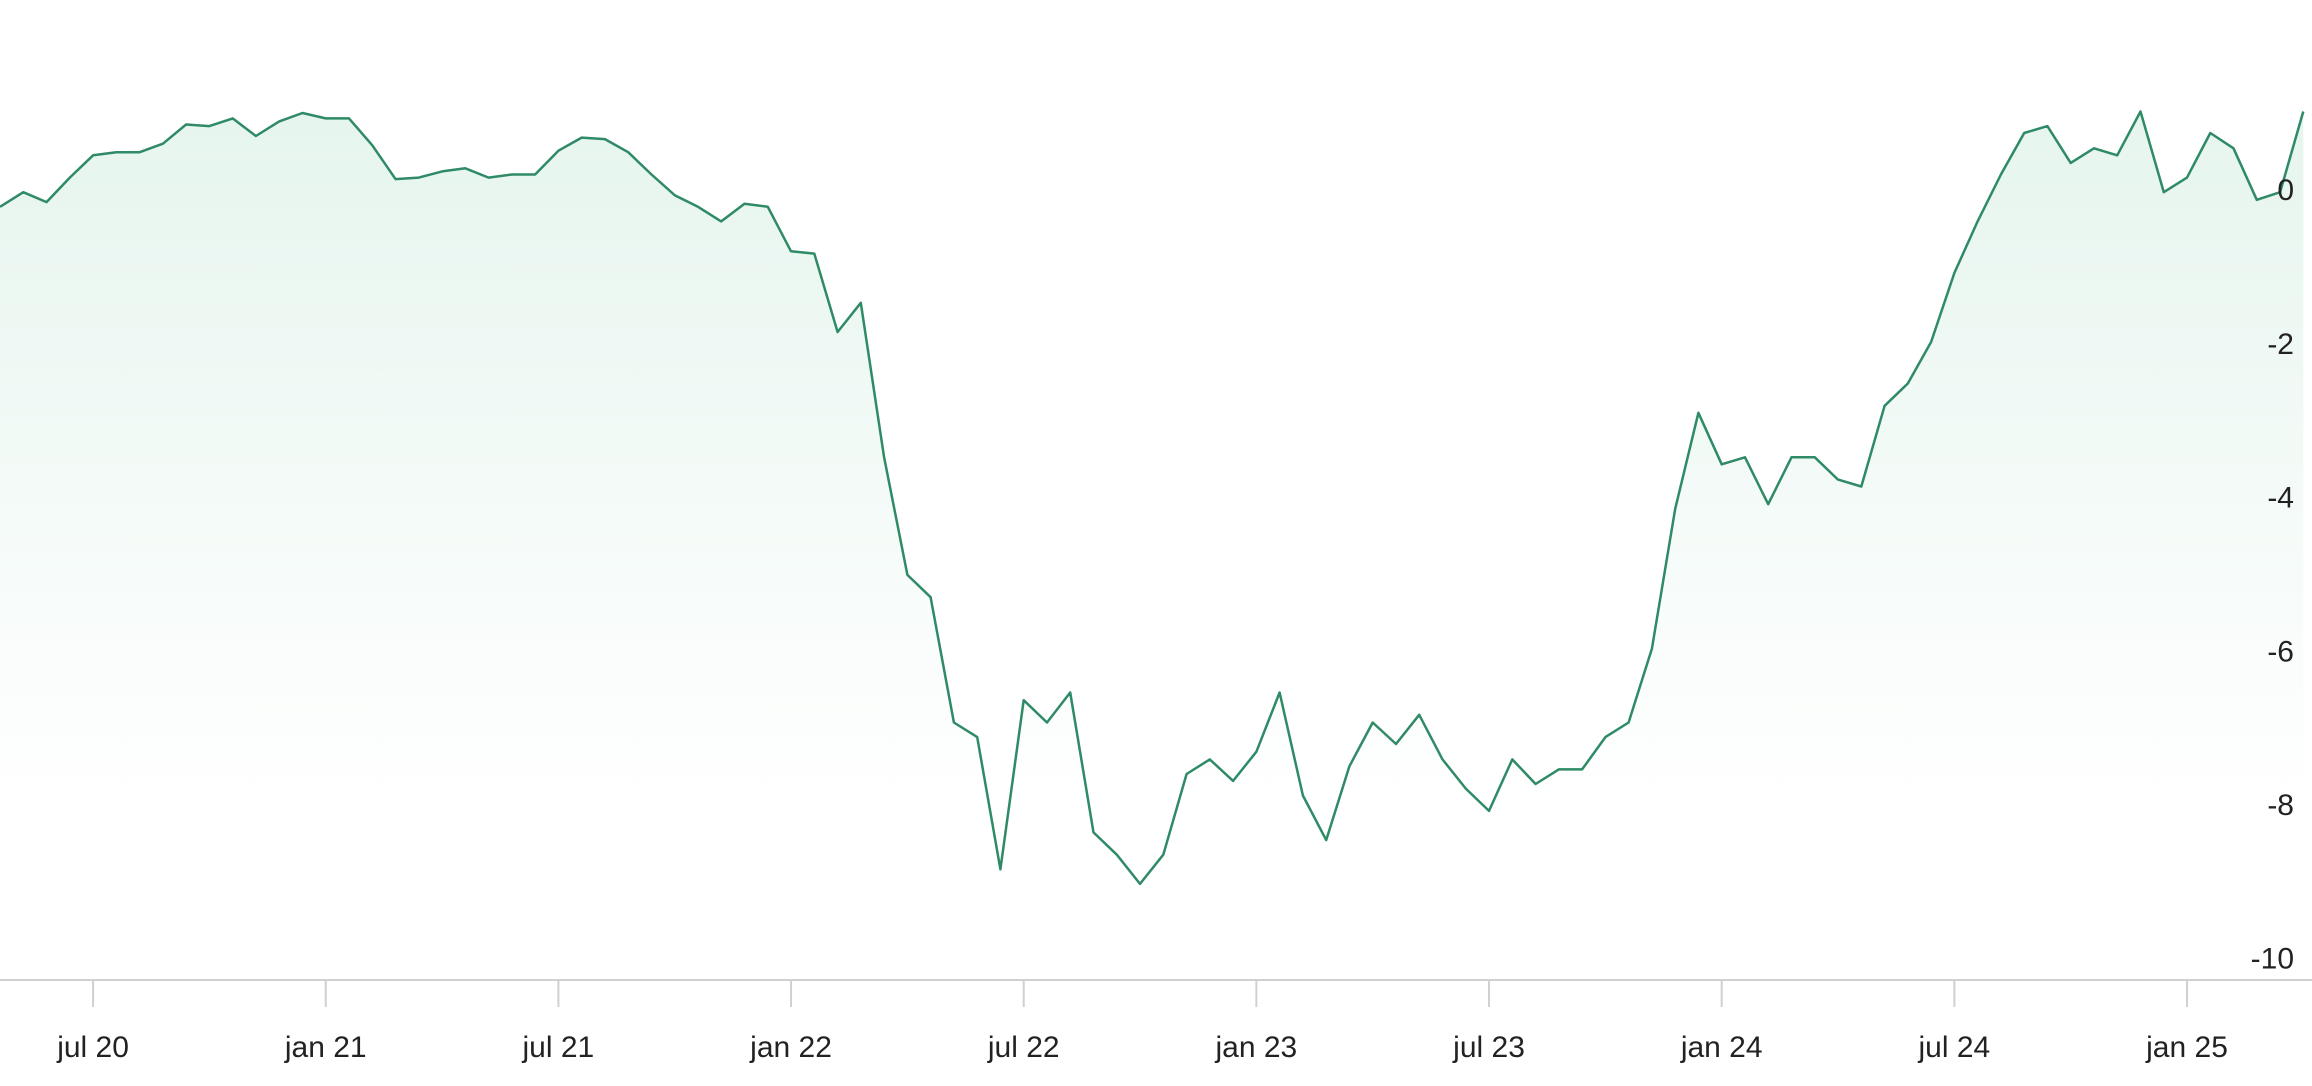 The width and height of the screenshot is (2312, 1086). What do you see at coordinates (325, 1047) in the screenshot?
I see `x-tick-label: jan 21` at bounding box center [325, 1047].